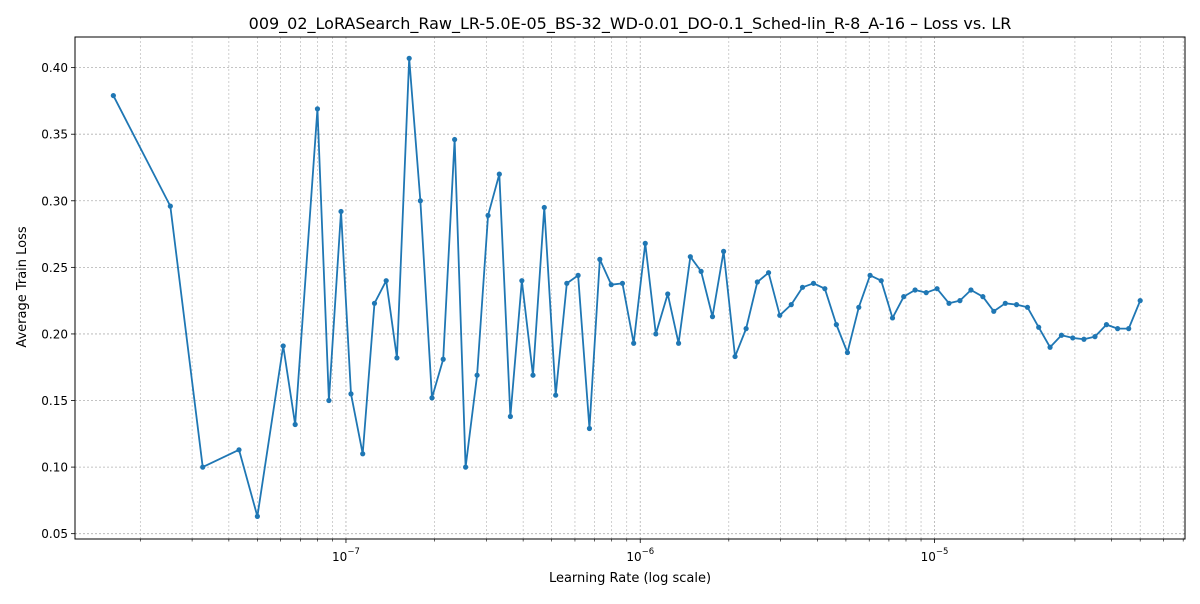 This screenshot has height=604, width=1200. What do you see at coordinates (54, 268) in the screenshot?
I see `y-tick-label: 0.25` at bounding box center [54, 268].